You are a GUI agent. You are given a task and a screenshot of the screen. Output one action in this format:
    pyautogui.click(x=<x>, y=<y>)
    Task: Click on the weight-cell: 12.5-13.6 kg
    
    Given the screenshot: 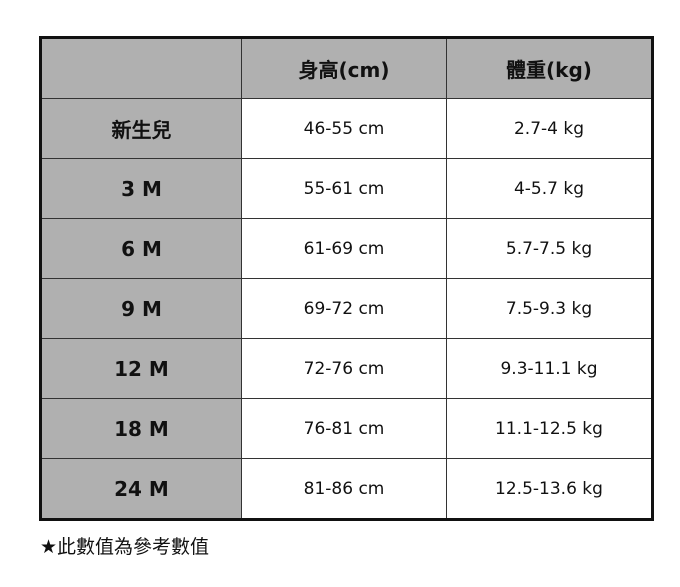 What is the action you would take?
    pyautogui.click(x=549, y=489)
    